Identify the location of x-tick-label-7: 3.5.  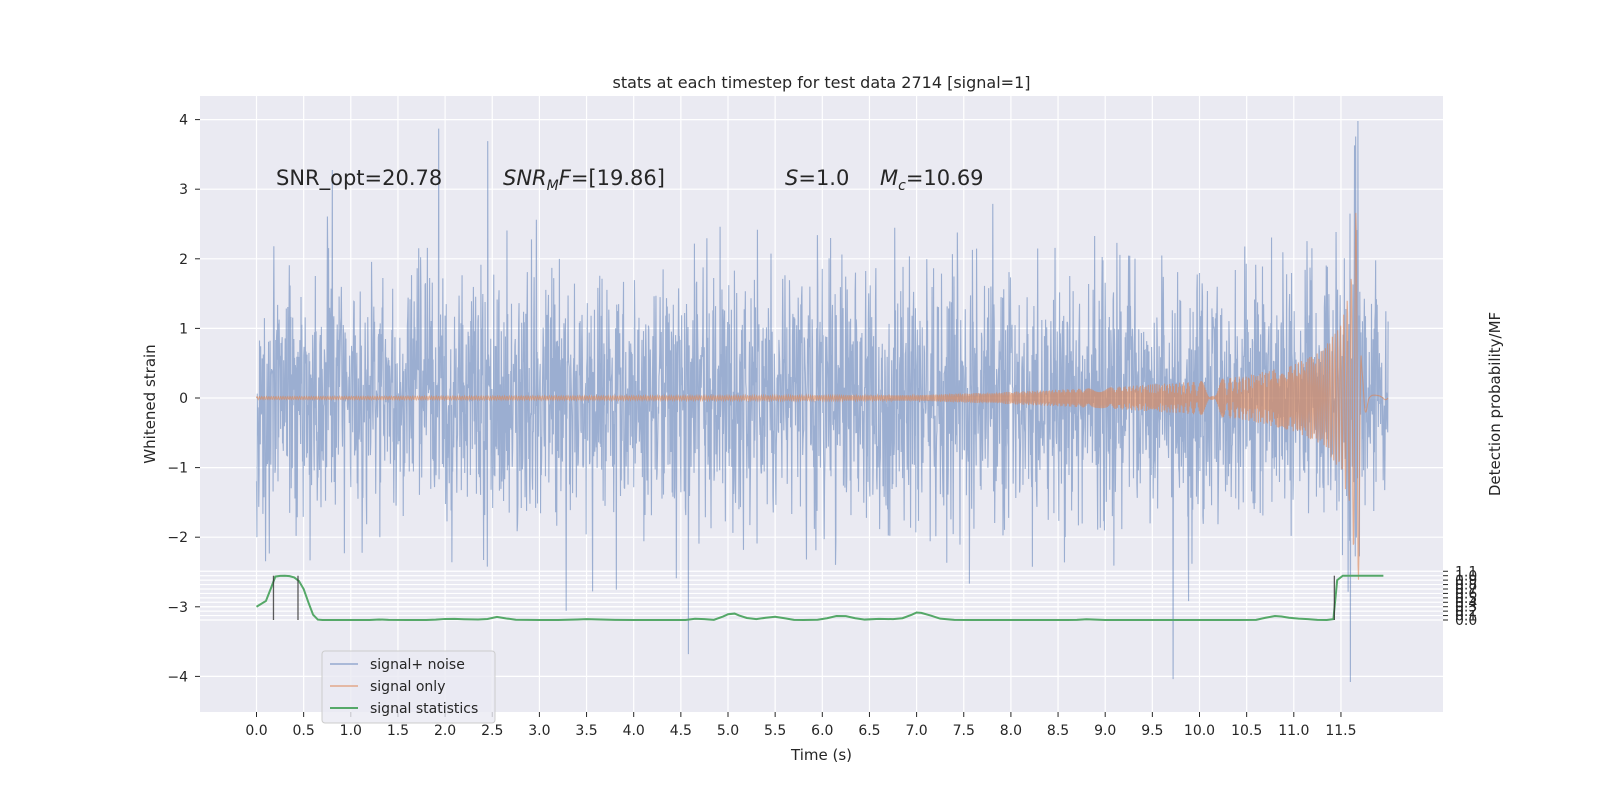
(586, 731).